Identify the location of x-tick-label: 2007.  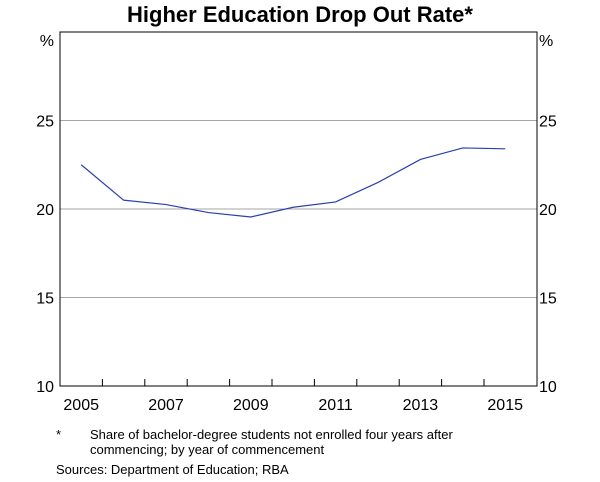
(166, 405).